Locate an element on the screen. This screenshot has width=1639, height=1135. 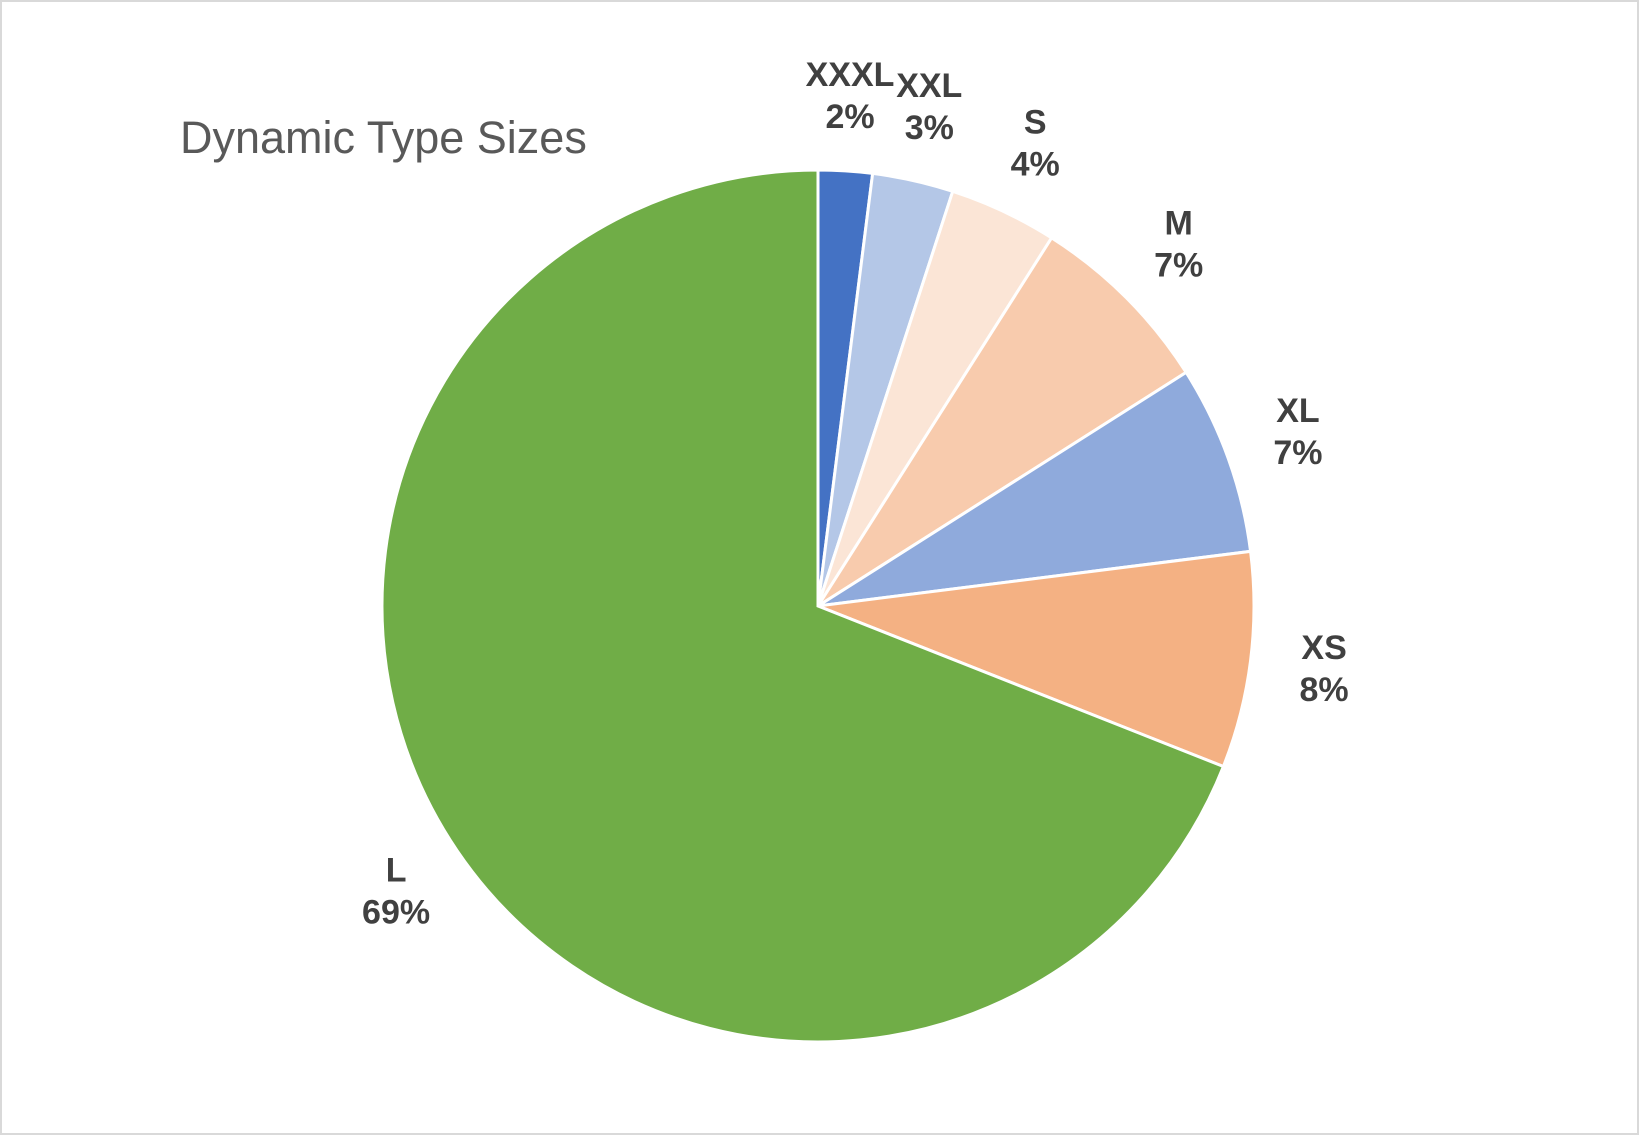
slice-value-label: 3% is located at coordinates (929, 128).